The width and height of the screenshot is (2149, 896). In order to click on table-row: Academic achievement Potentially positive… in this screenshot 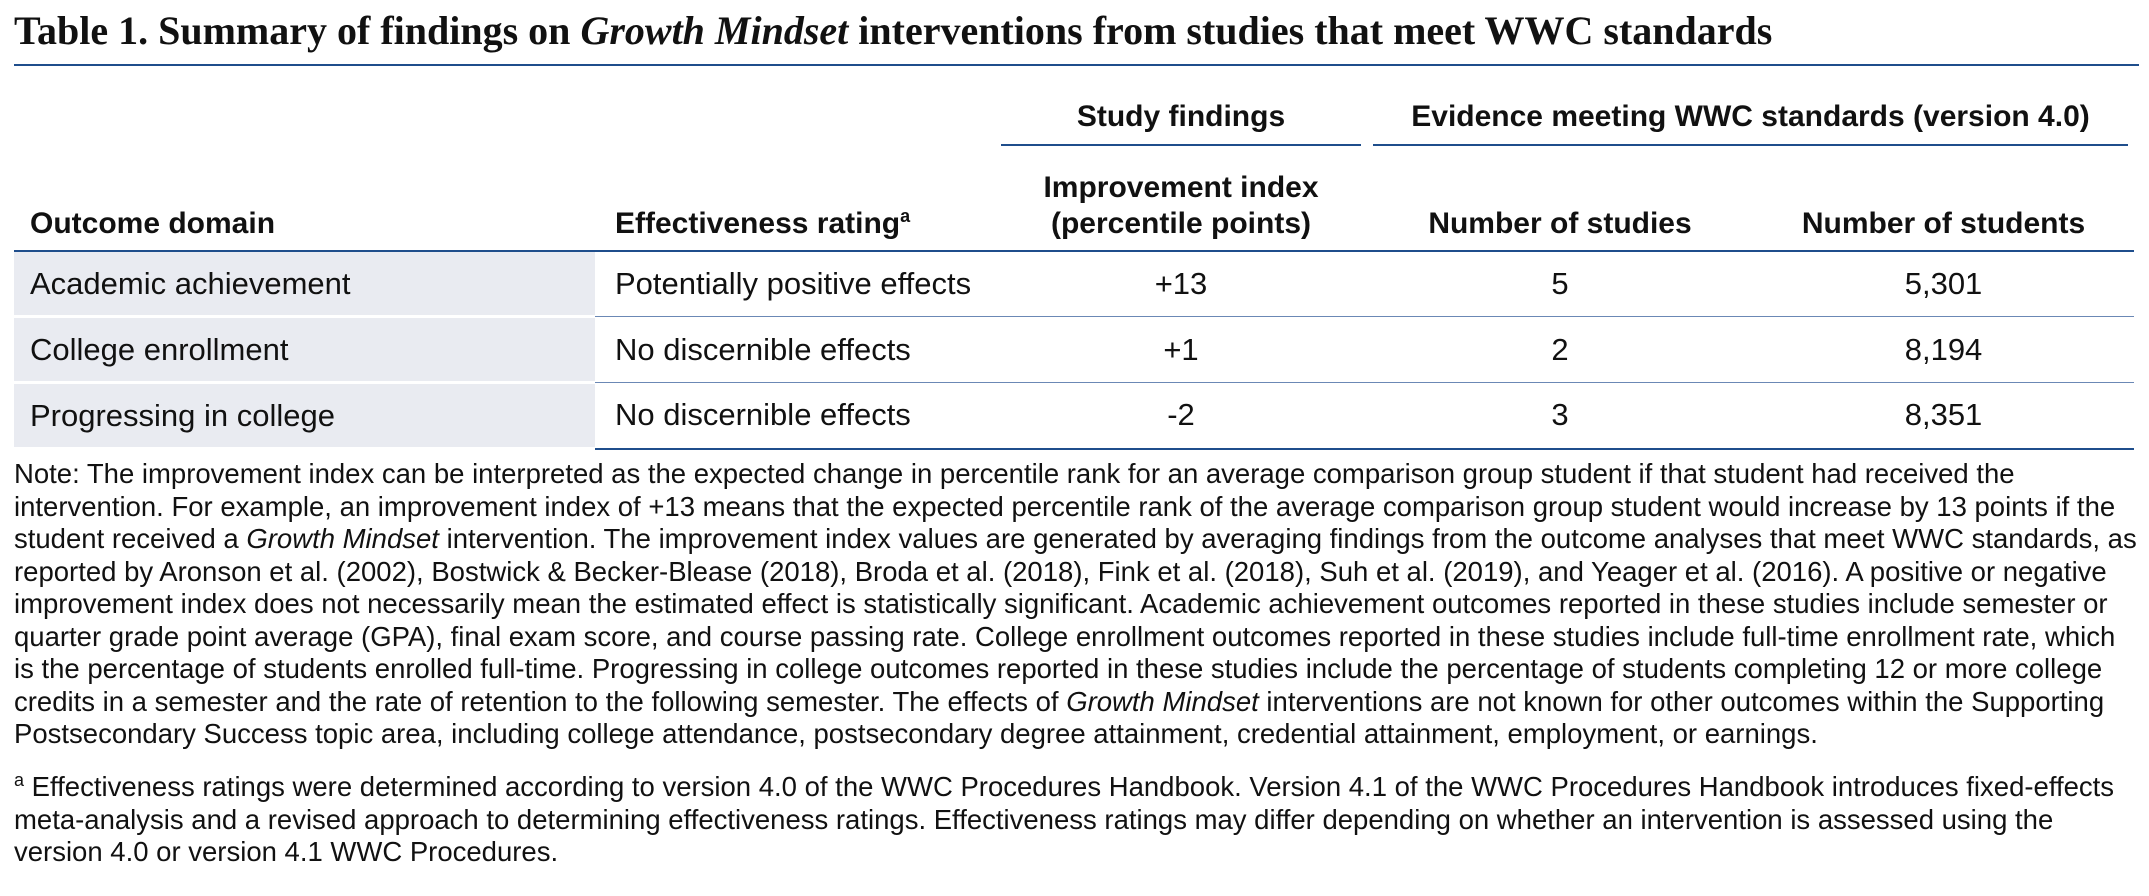, I will do `click(1074, 284)`.